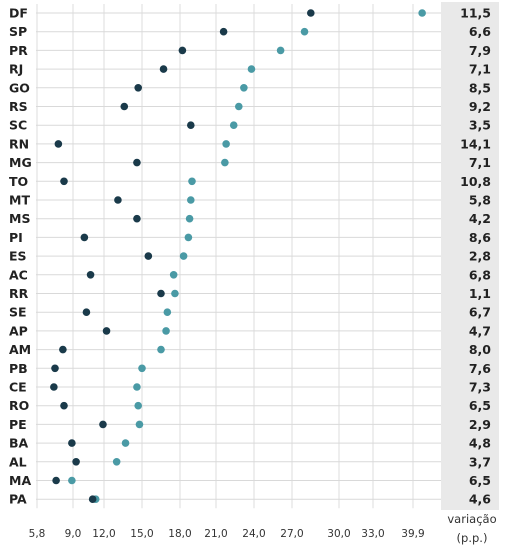  Describe the element at coordinates (18, 499) in the screenshot. I see `state-label: PA` at that location.